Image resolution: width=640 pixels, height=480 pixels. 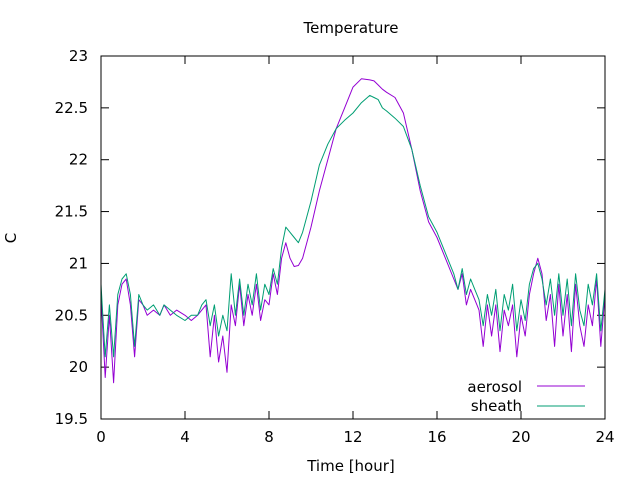 I want to click on y-tick-label: 20.5, so click(x=71, y=315).